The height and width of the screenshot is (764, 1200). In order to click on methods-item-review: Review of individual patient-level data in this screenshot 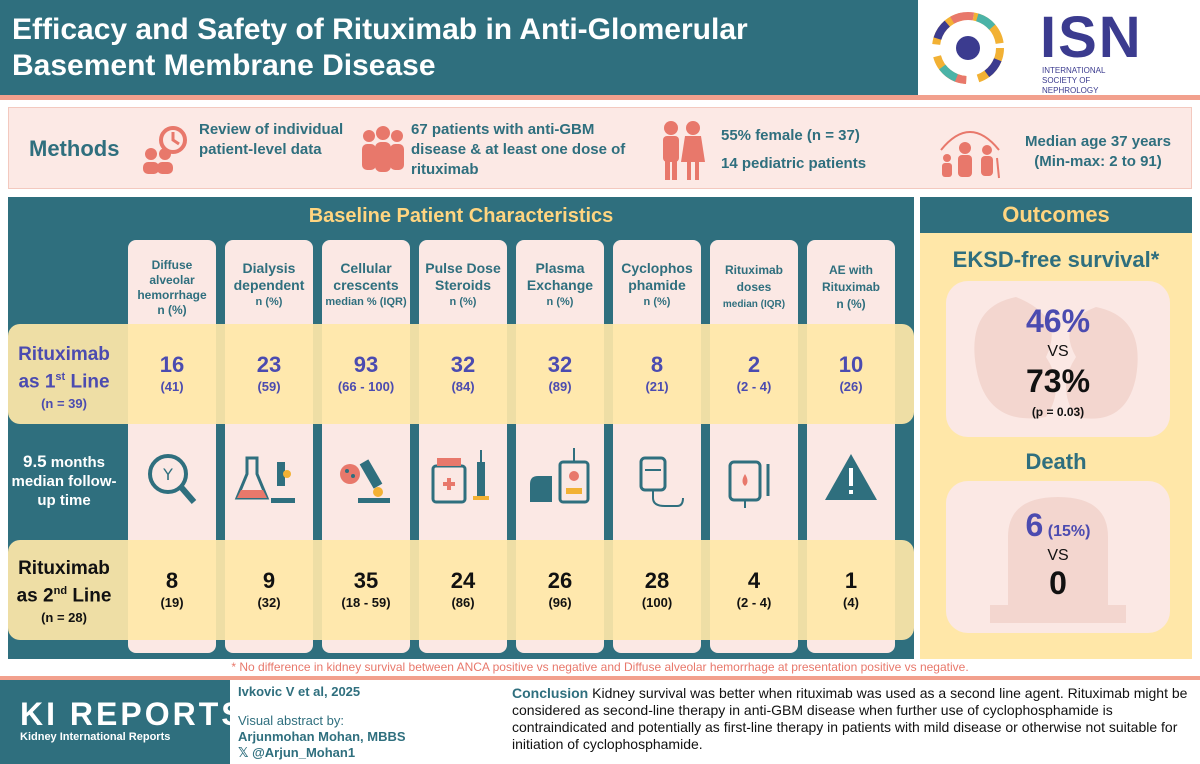, I will do `click(271, 139)`.